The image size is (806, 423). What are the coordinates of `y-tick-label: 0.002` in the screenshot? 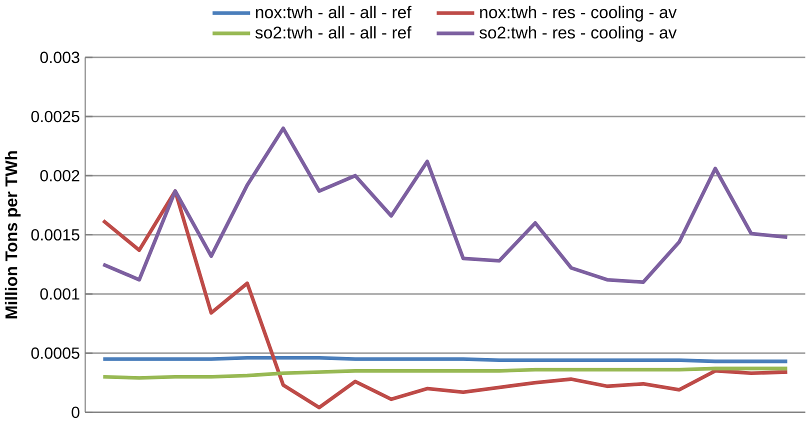 It's located at (60, 176).